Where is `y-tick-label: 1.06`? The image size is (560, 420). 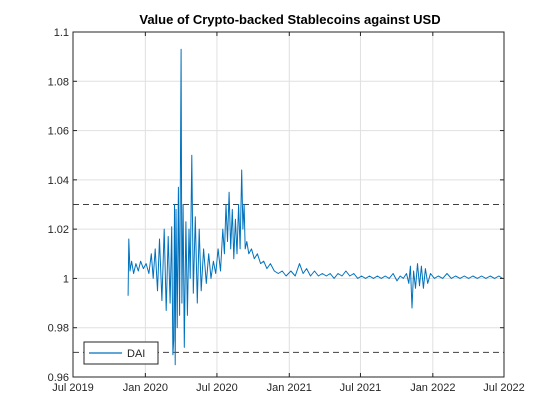 y-tick-label: 1.06 is located at coordinates (58, 132).